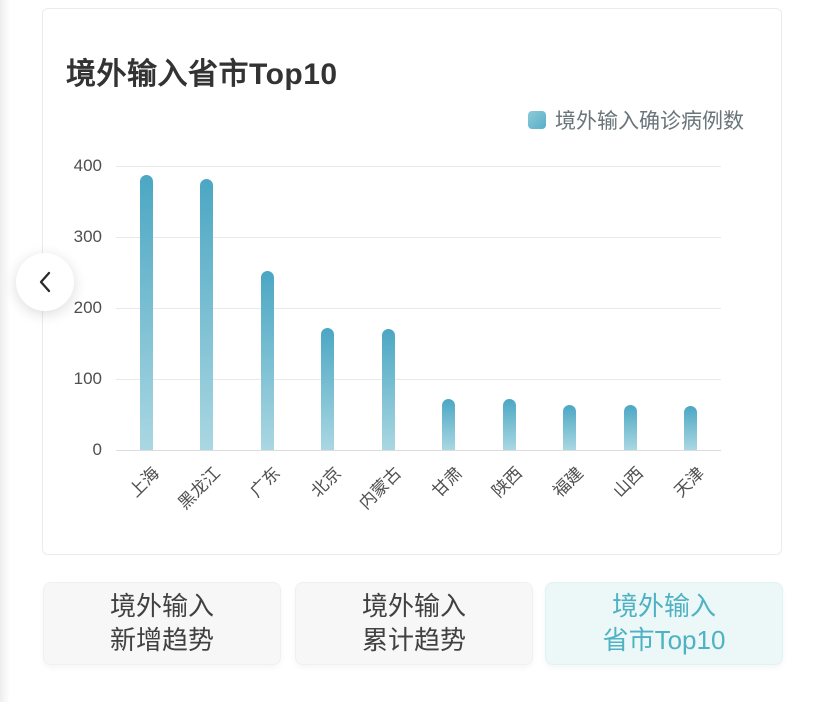 The width and height of the screenshot is (828, 702). Describe the element at coordinates (146, 312) in the screenshot. I see `bar-上海` at that location.